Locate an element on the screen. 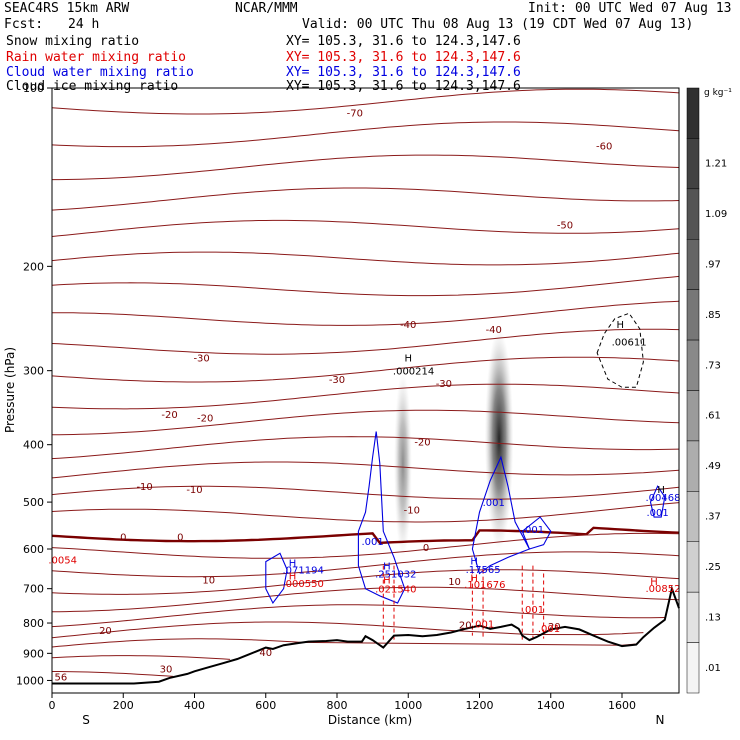  field-cloudice-xy: XY= 105.3, 31.6 to 124.3,147.6 is located at coordinates (403, 86).